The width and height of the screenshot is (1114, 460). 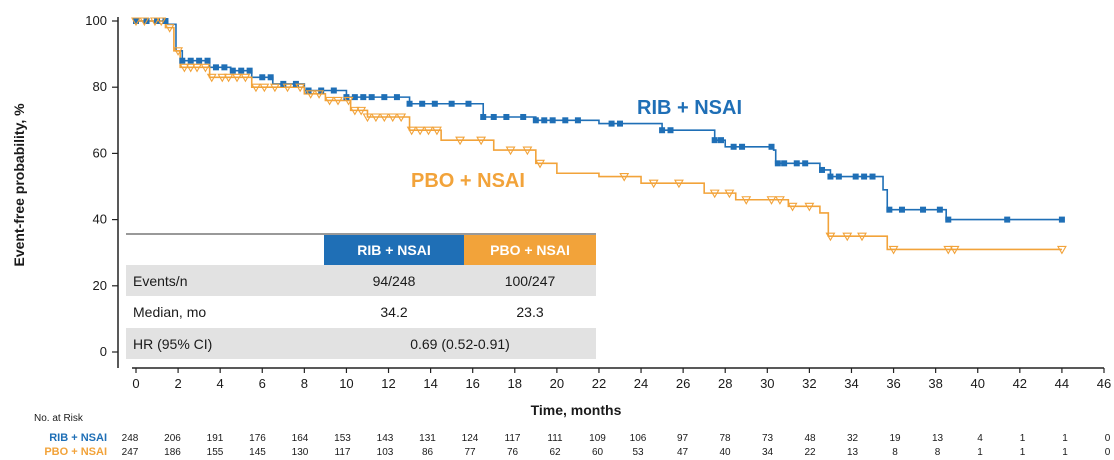 What do you see at coordinates (257, 438) in the screenshot?
I see `at-risk-value-rib: 176` at bounding box center [257, 438].